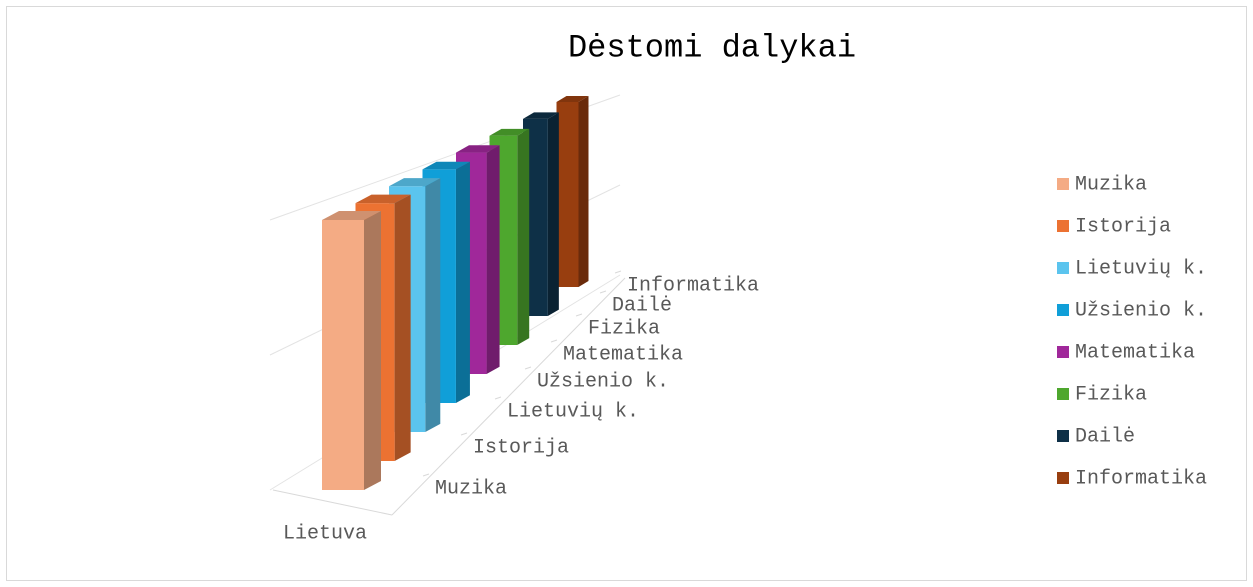 The height and width of the screenshot is (587, 1253). What do you see at coordinates (1141, 478) in the screenshot?
I see `legend-label: Informatika` at bounding box center [1141, 478].